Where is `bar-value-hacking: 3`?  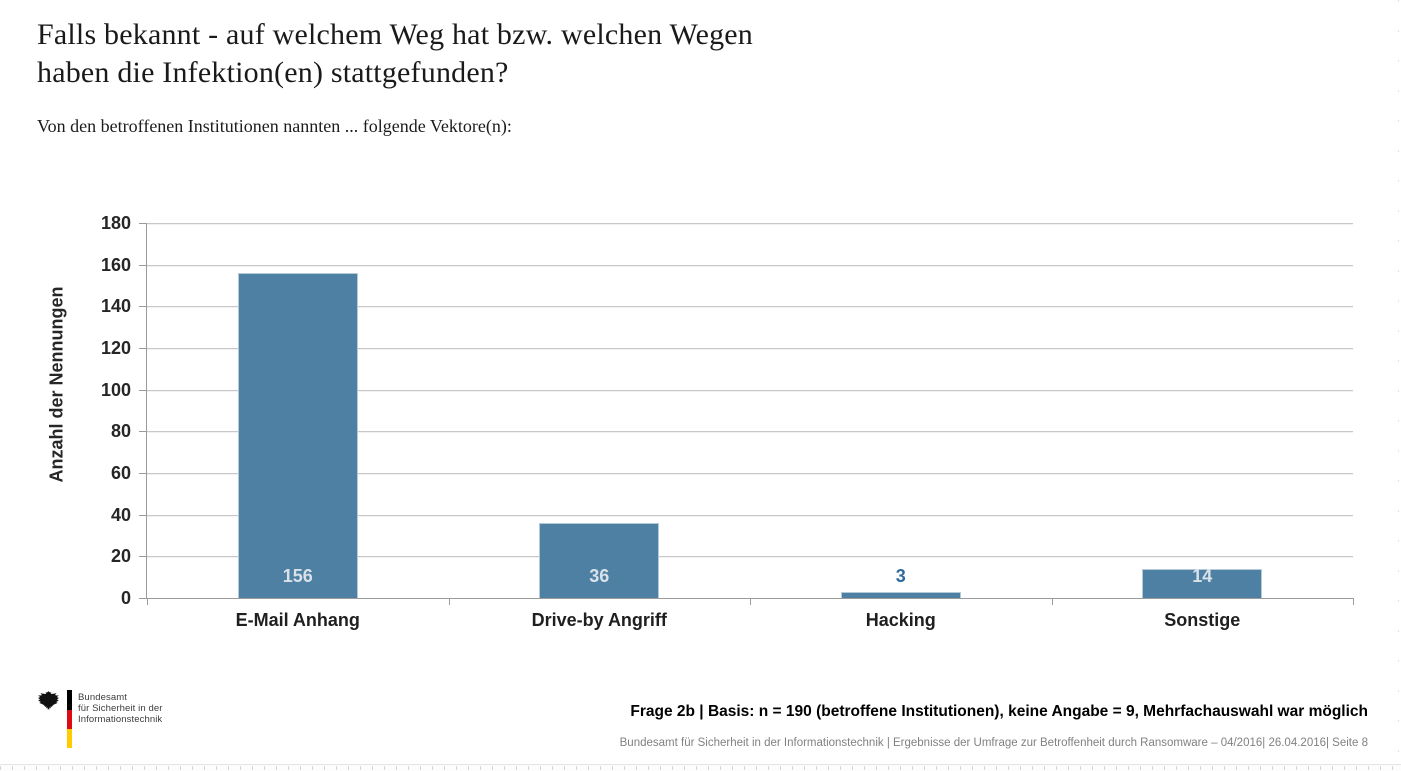 bar-value-hacking: 3 is located at coordinates (900, 576).